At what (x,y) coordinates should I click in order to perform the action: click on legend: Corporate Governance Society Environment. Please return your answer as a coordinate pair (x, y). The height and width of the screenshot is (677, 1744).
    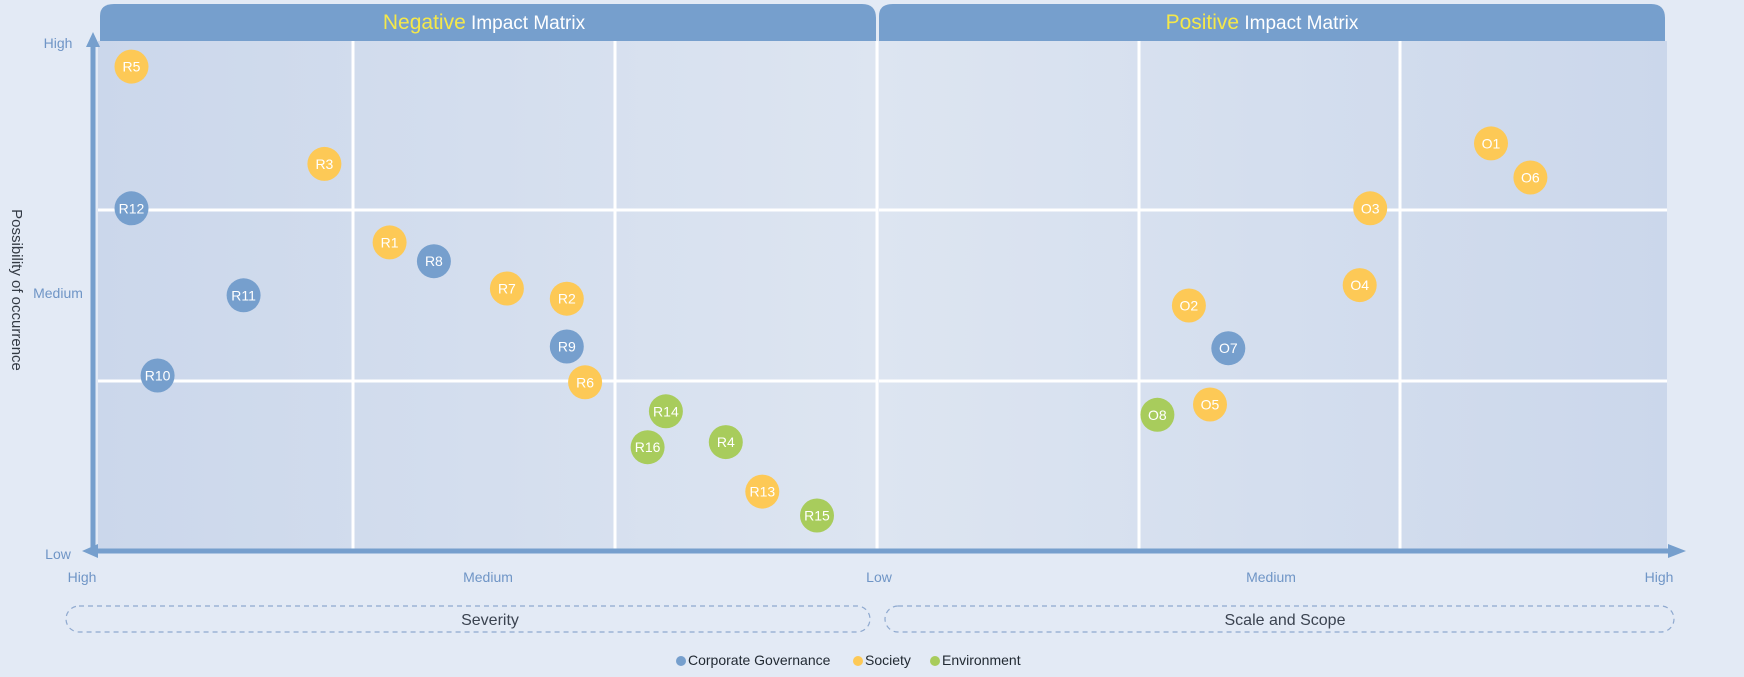
    Looking at the image, I should click on (848, 660).